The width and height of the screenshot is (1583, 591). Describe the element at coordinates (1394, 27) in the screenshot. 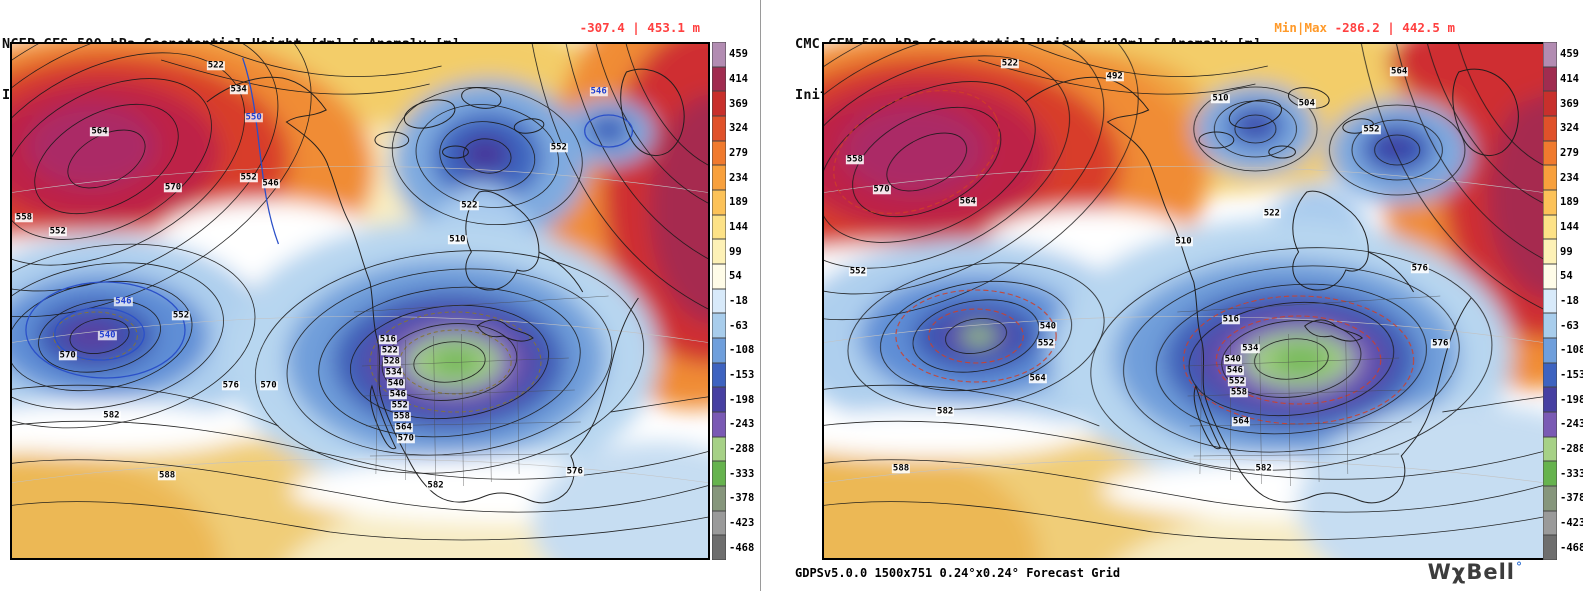

I see `gem-minmax-value: -286.2 | 442.5 m` at that location.